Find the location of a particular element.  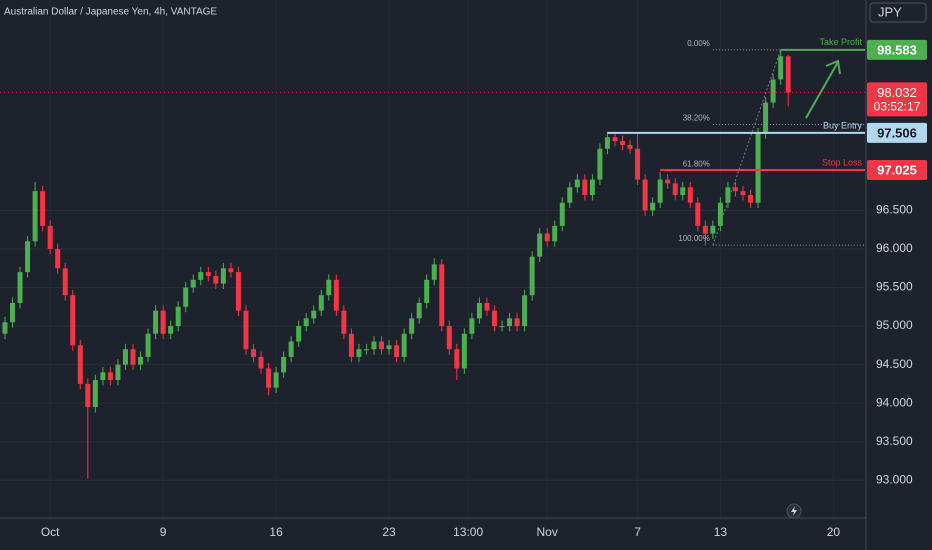

y-tick-label: 96.500 is located at coordinates (894, 210).